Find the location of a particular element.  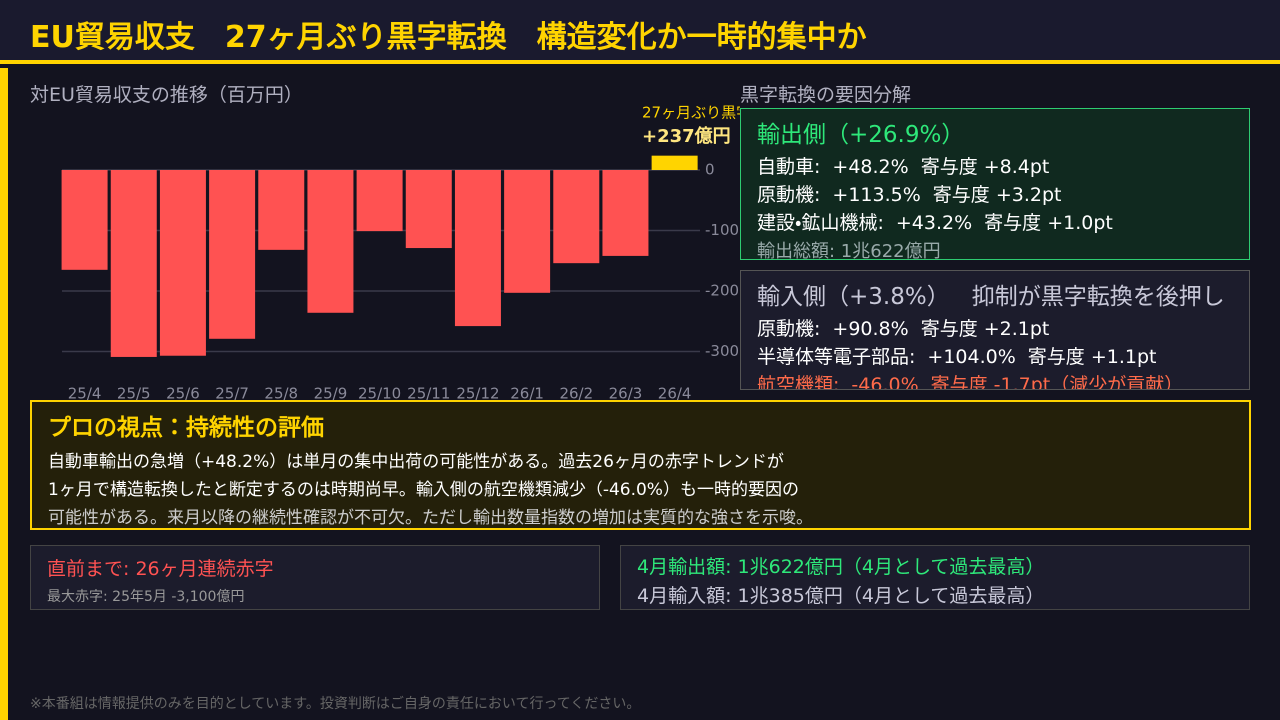

summary-sub: 最大赤字: 25年5月 -3,100億円 is located at coordinates (146, 597).